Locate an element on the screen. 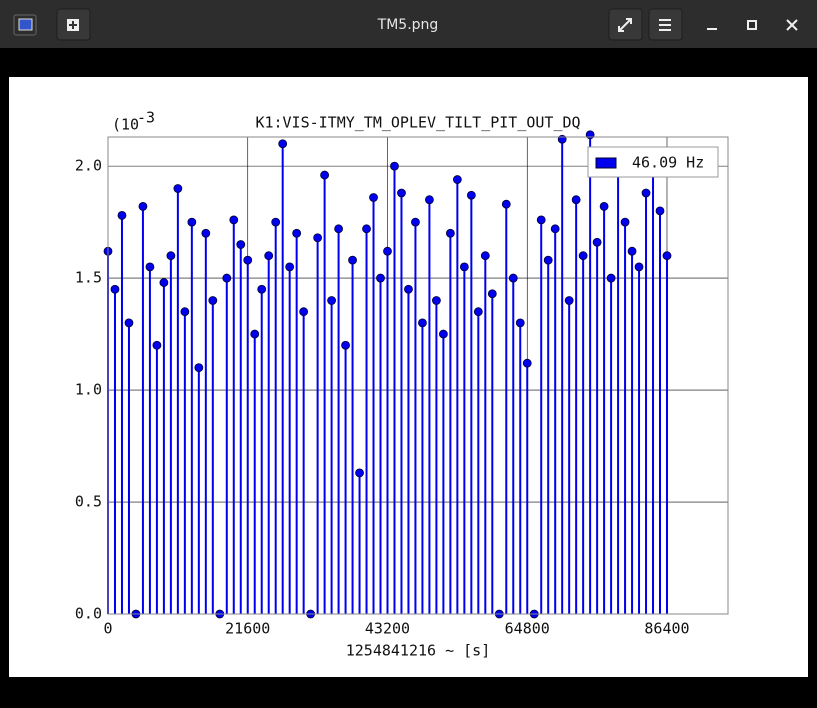  app-icon is located at coordinates (25, 25).